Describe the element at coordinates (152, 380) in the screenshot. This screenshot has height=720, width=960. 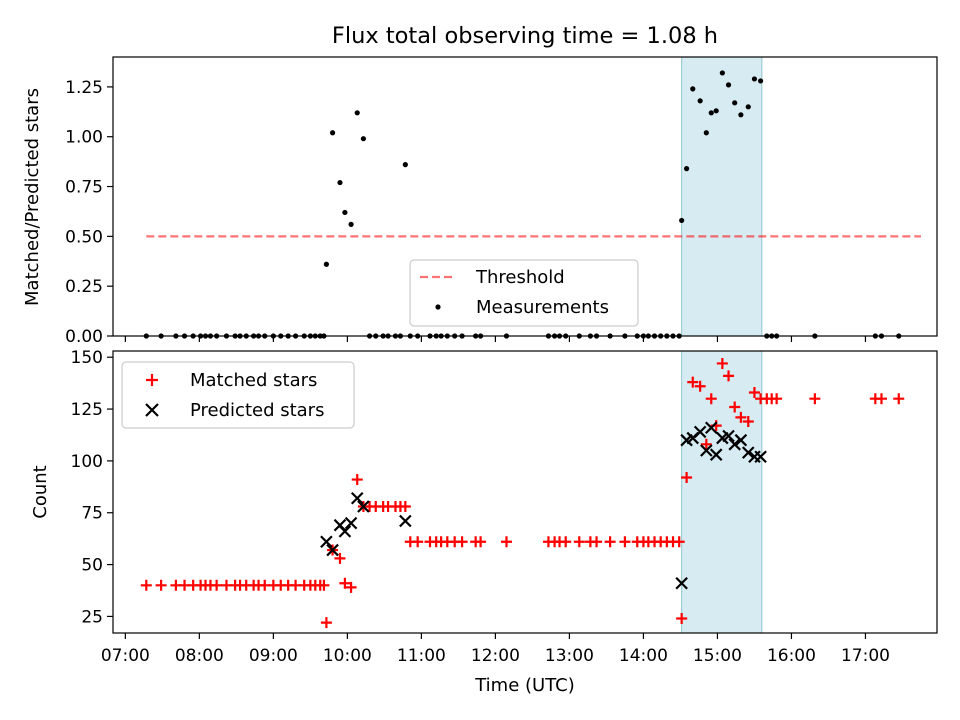
I see `legend-matched-swatch` at that location.